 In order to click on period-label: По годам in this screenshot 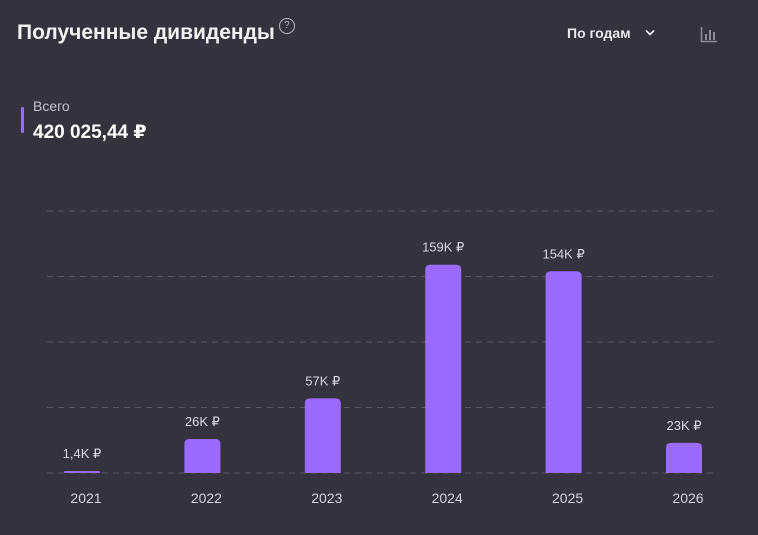, I will do `click(599, 33)`.